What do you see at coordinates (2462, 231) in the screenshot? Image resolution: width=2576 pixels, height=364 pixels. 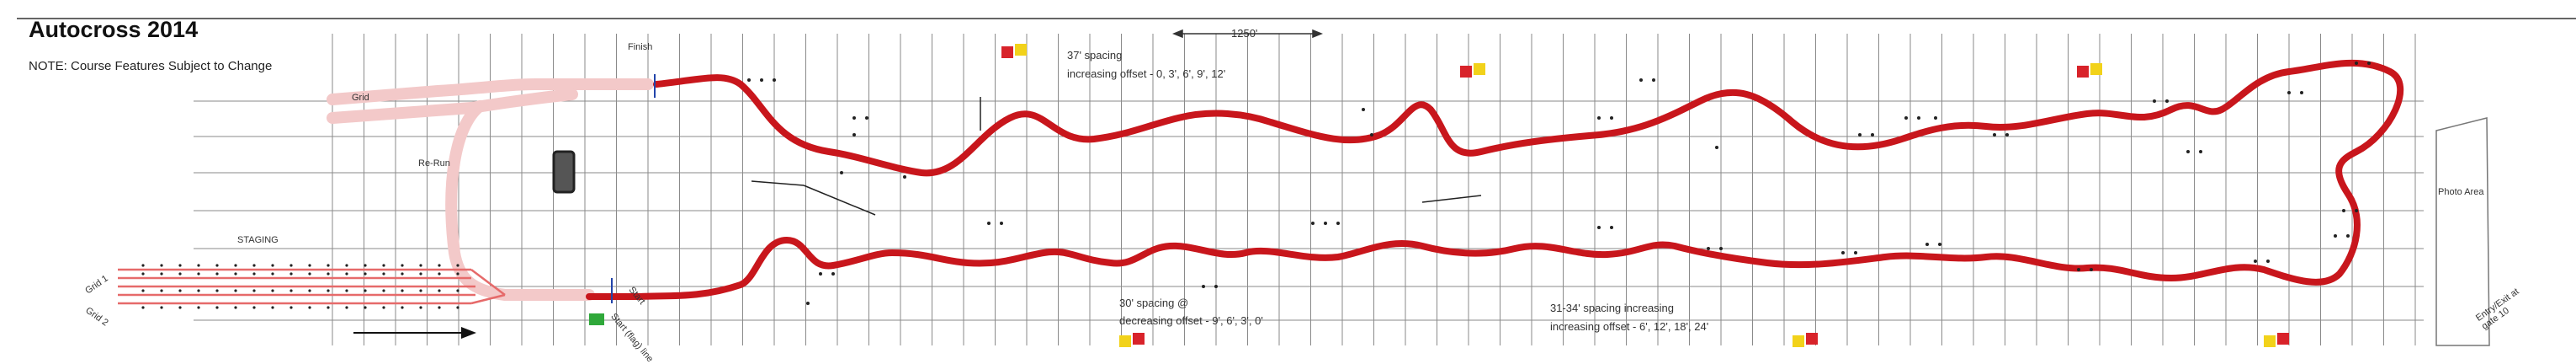 I see `photo-area-outline` at bounding box center [2462, 231].